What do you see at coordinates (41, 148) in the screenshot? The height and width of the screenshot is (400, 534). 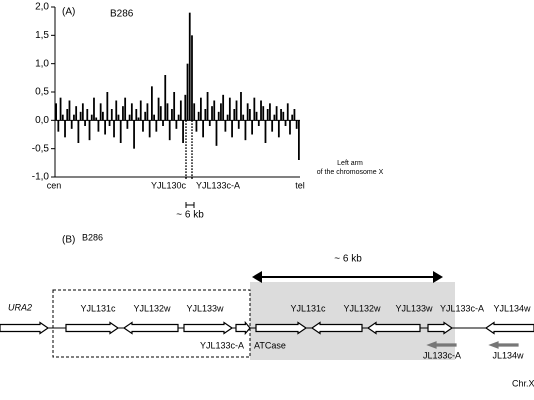 I see `y-tick-label: -0,5` at bounding box center [41, 148].